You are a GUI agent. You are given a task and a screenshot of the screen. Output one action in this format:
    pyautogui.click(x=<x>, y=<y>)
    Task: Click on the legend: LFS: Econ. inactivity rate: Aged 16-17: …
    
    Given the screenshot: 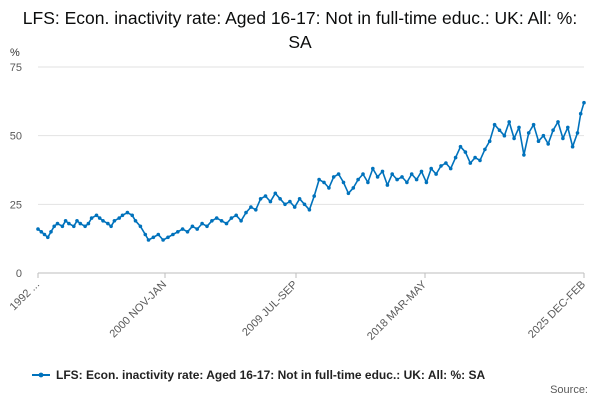 What is the action you would take?
    pyautogui.click(x=258, y=375)
    